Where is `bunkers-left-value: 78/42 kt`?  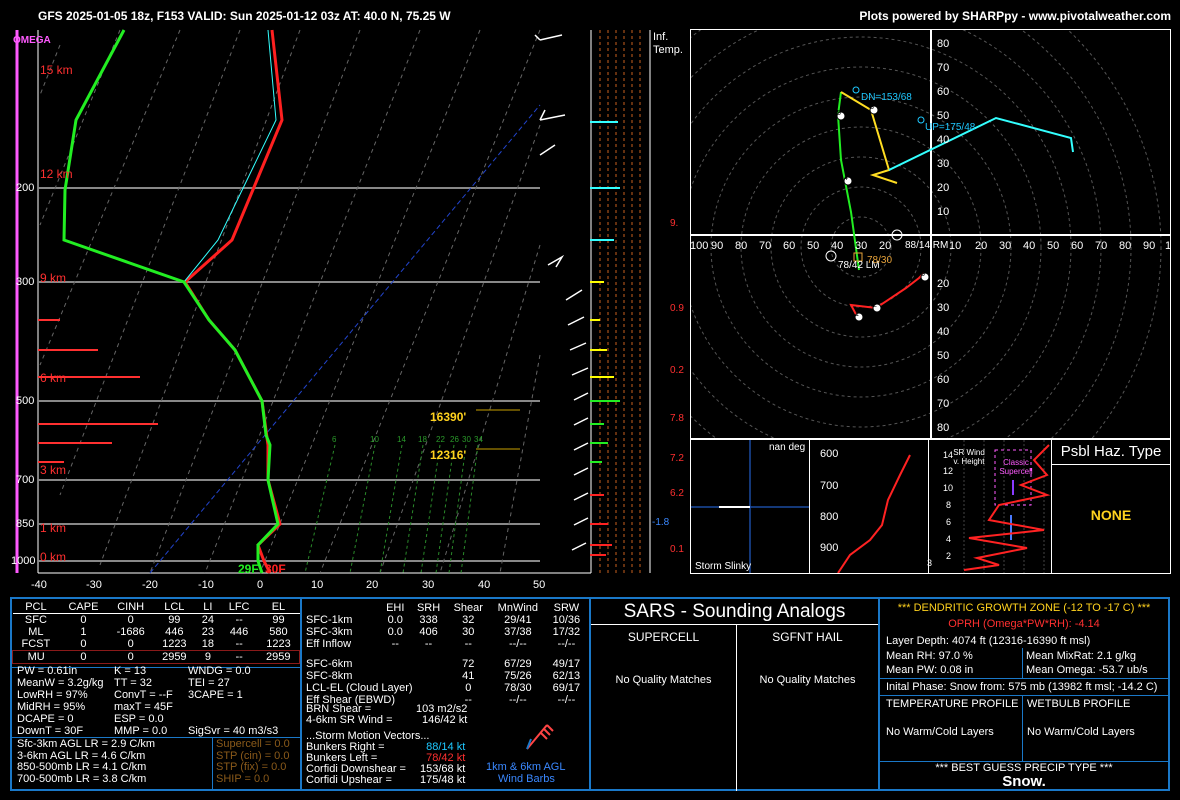 bunkers-left-value: 78/42 kt is located at coordinates (446, 758).